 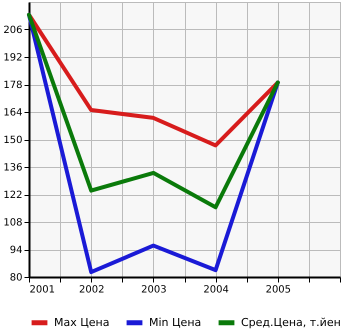 What do you see at coordinates (175, 322) in the screenshot?
I see `legend-label: Min Цена` at bounding box center [175, 322].